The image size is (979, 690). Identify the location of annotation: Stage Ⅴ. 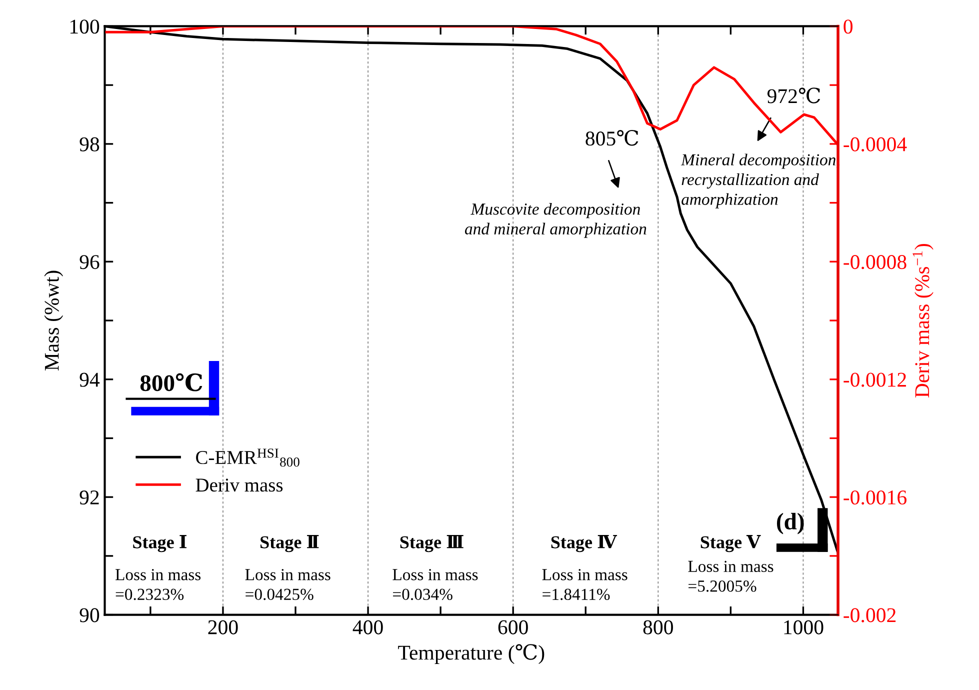
(730, 543).